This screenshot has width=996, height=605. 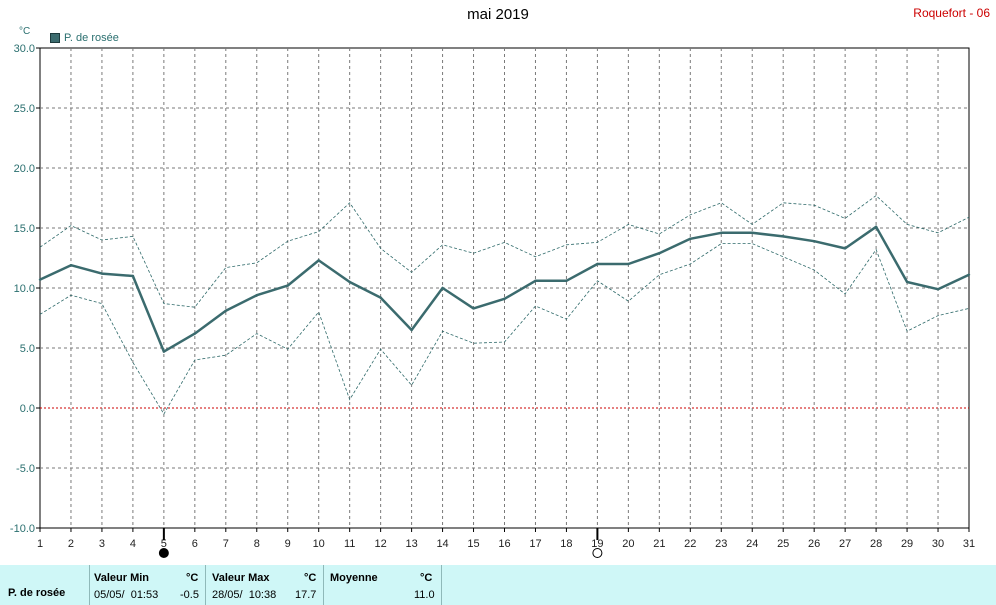 What do you see at coordinates (381, 544) in the screenshot?
I see `x-tick-label: 12` at bounding box center [381, 544].